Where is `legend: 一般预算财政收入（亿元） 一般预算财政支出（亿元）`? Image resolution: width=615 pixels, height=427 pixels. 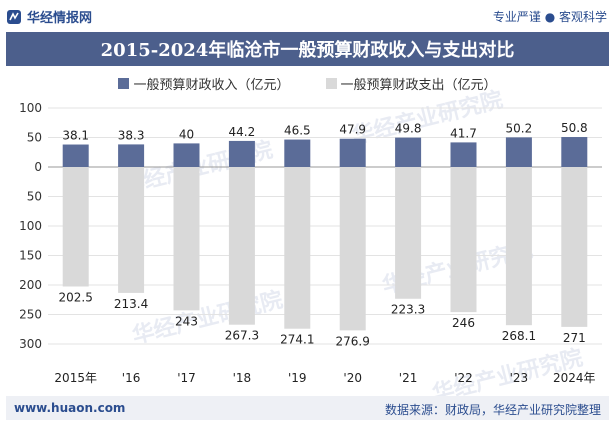
legend: 一般预算财政收入（亿元） 一般预算财政支出（亿元） is located at coordinates (307, 83).